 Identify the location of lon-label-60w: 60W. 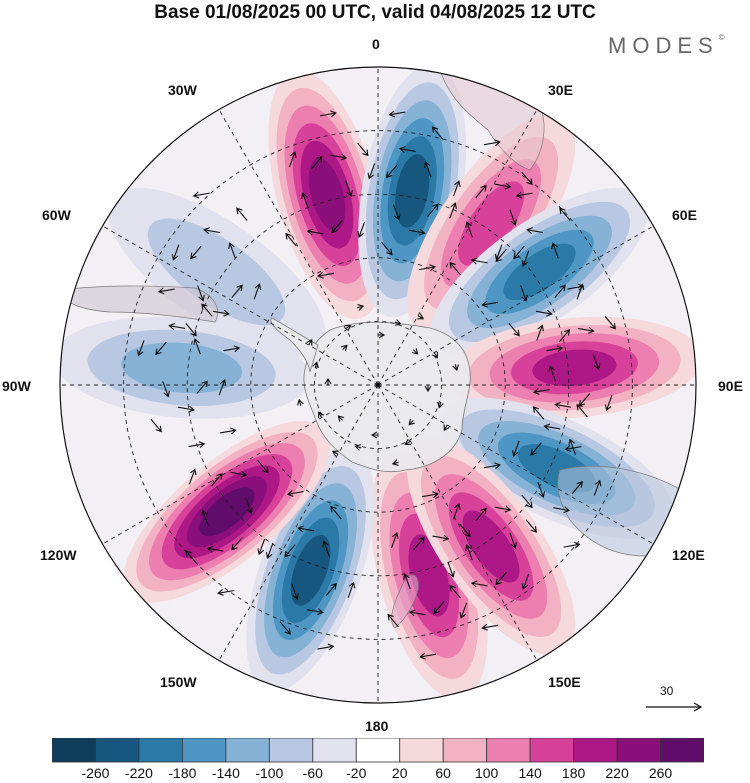
(56, 215).